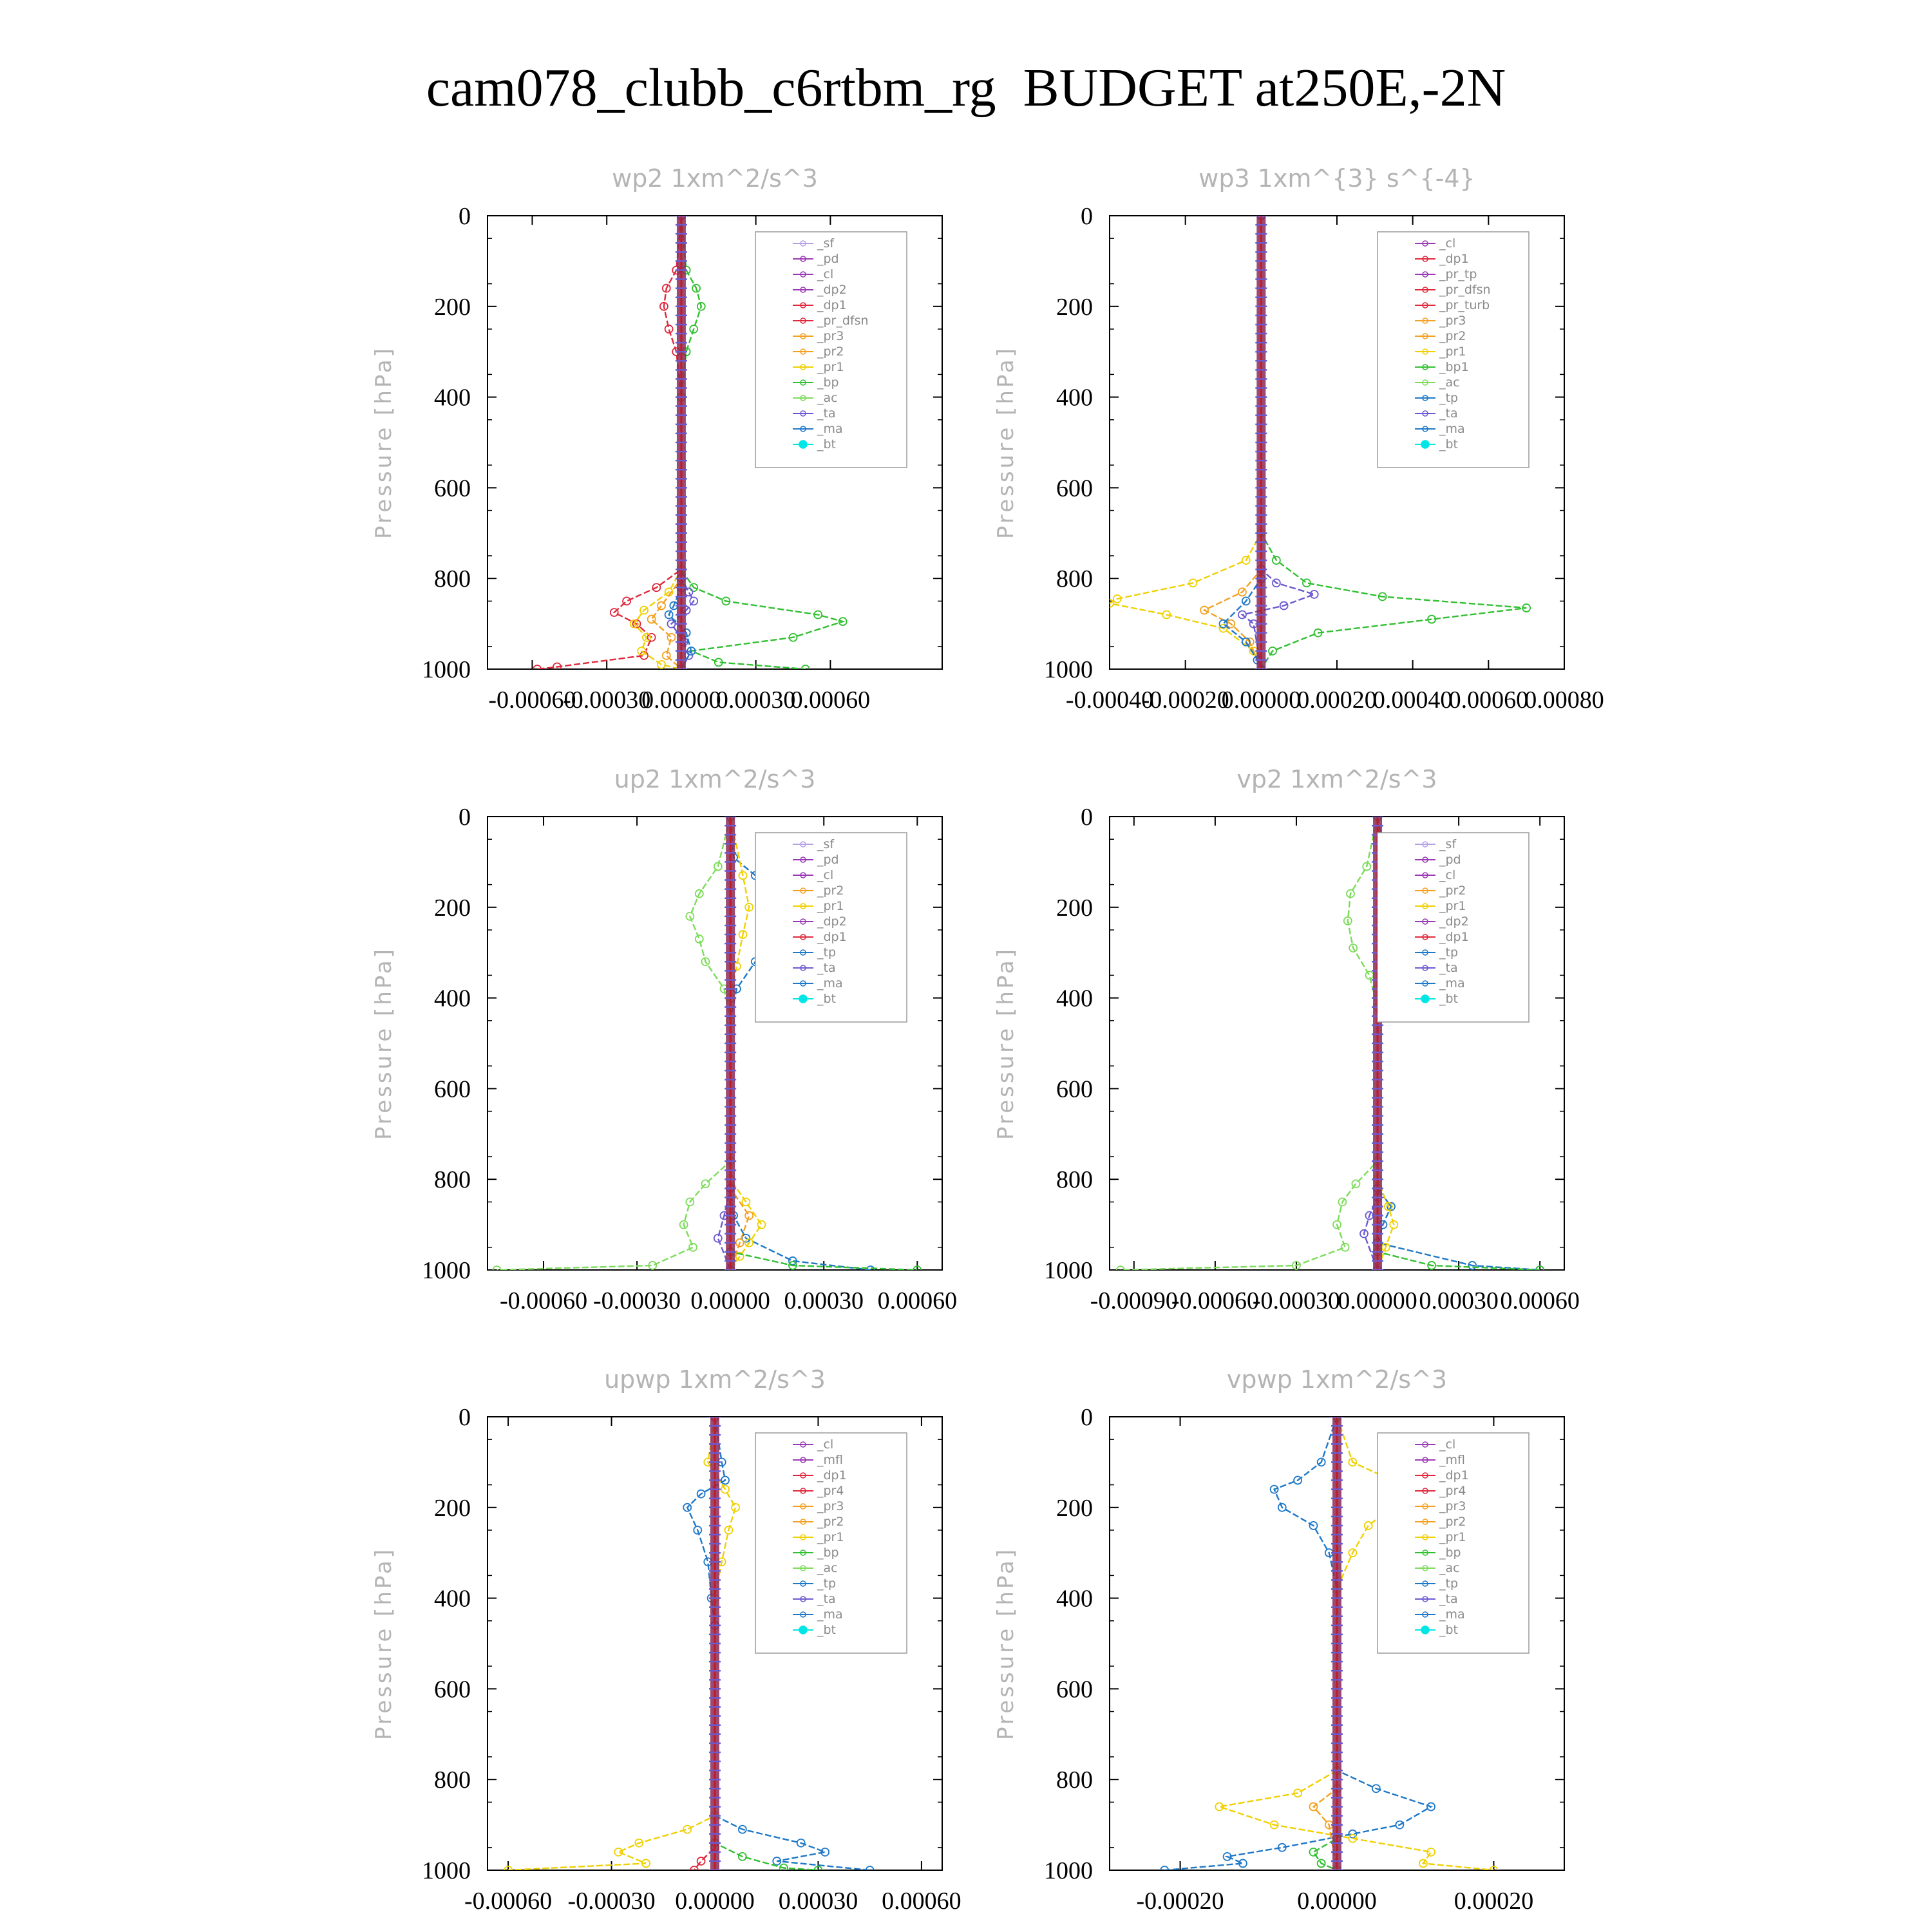  Describe the element at coordinates (1453, 927) in the screenshot. I see `legend: _sf _pd_cl _pr2_pr1_dp2_dp1_tp_ta_ma _bt` at that location.